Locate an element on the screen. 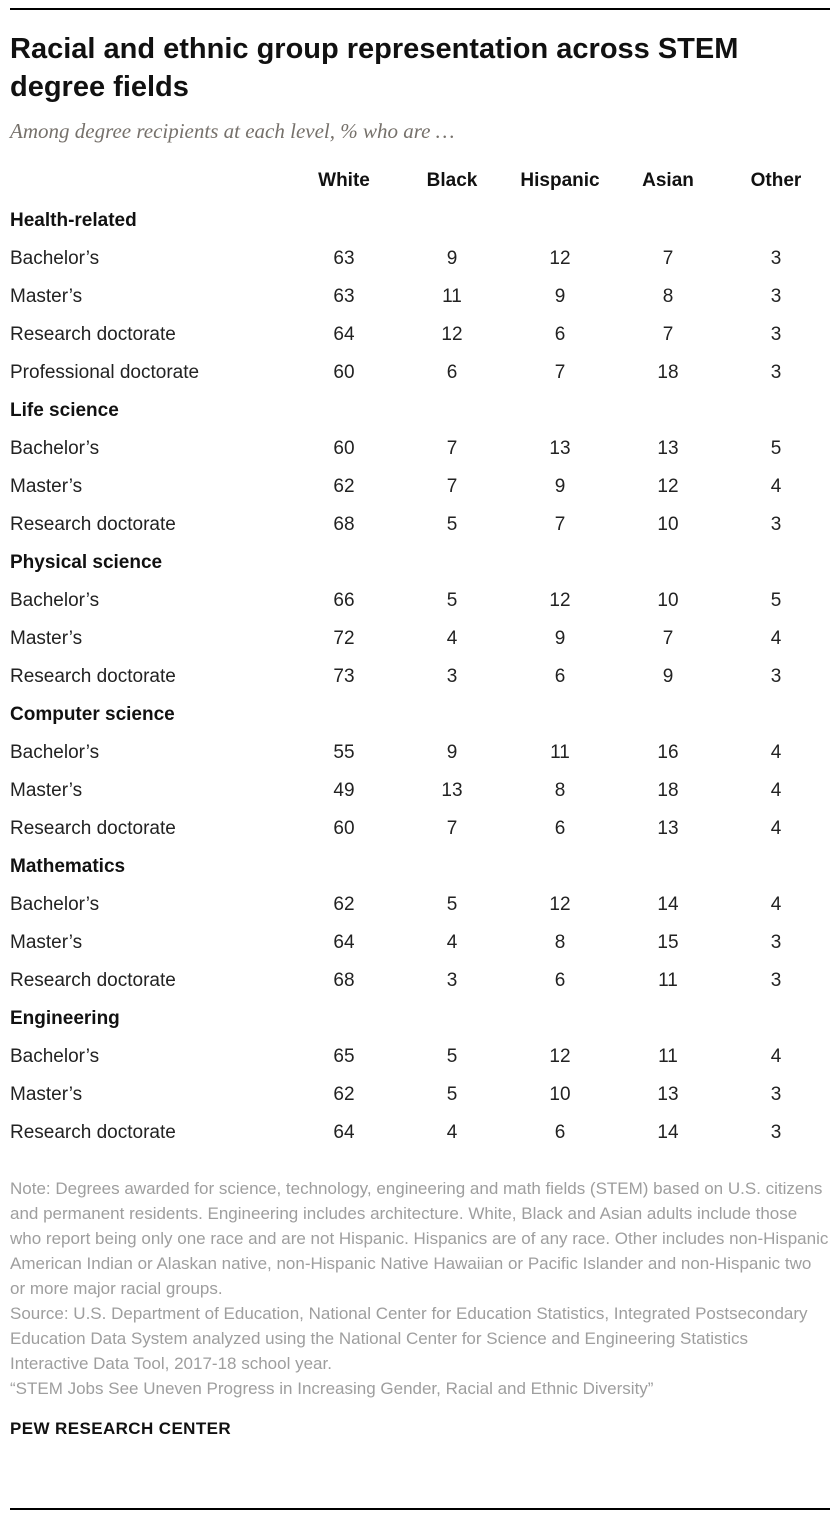 Image resolution: width=840 pixels, height=1518 pixels. section-header: Health-related is located at coordinates (73, 220).